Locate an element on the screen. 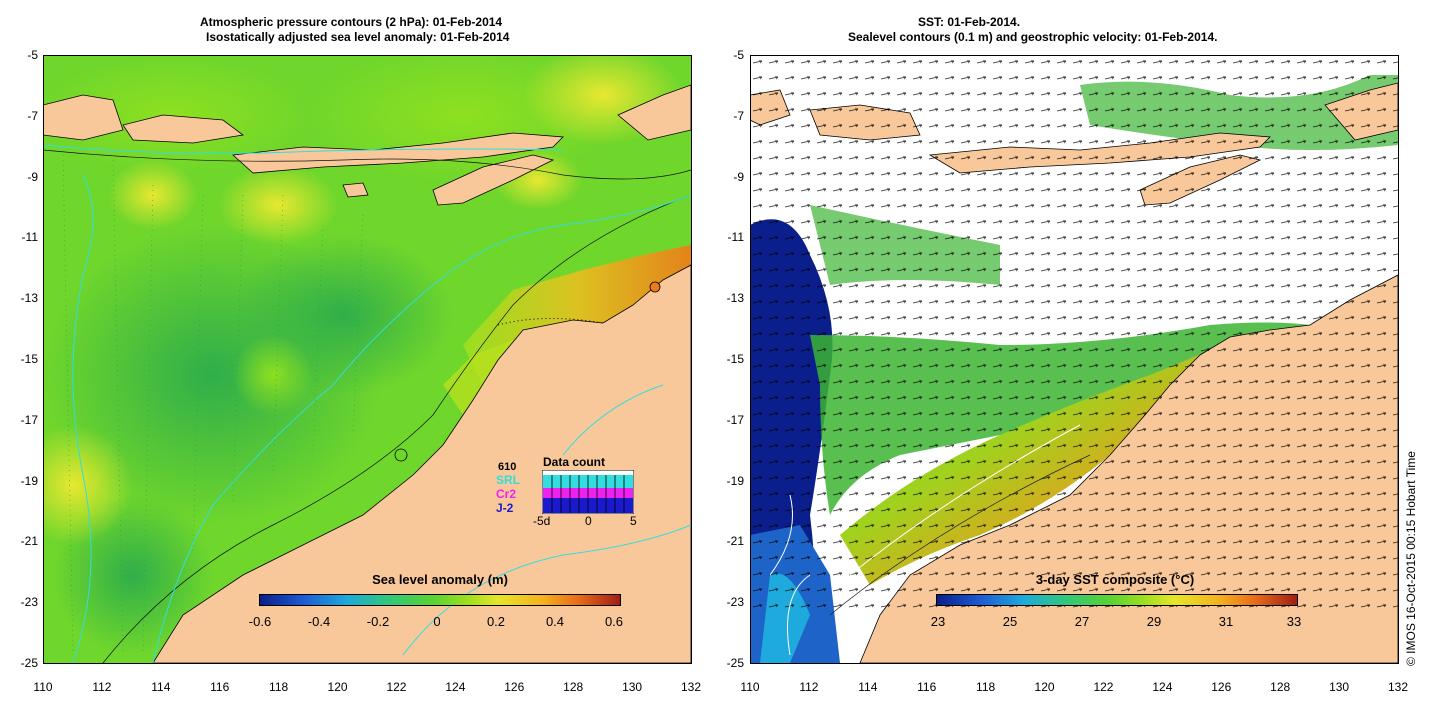 The image size is (1440, 710). sst-colorbar-label: 23 is located at coordinates (938, 621).